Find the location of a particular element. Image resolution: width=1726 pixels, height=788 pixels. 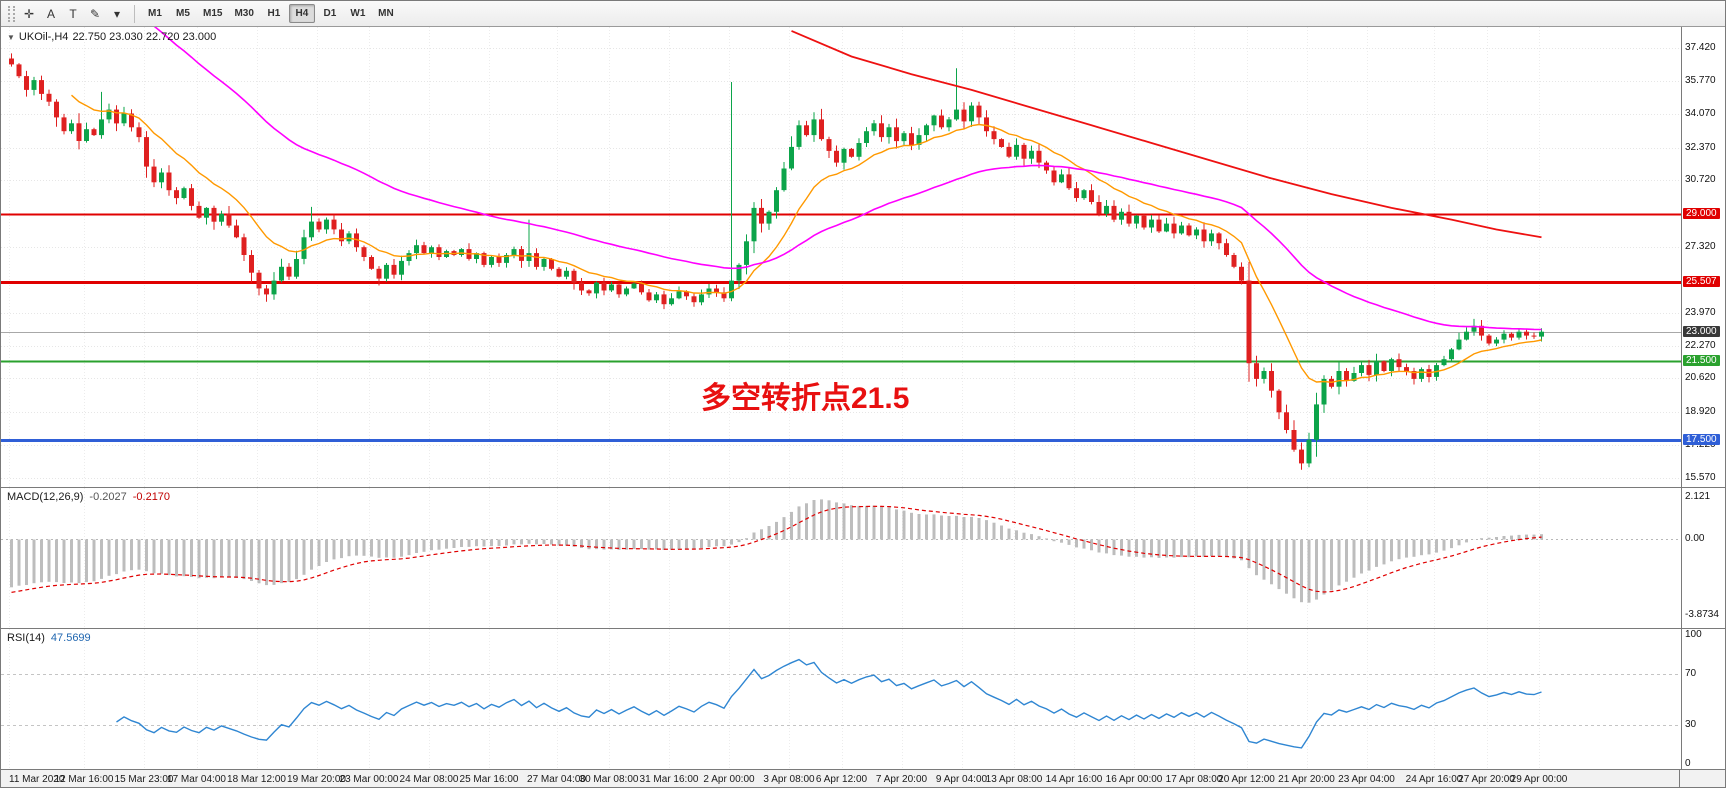

symbol-expander-icon: ▼ is located at coordinates (11, 37).